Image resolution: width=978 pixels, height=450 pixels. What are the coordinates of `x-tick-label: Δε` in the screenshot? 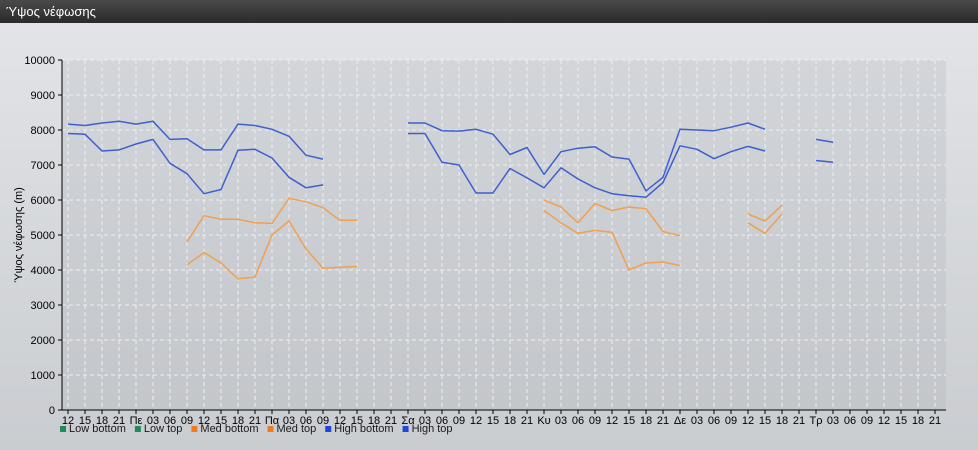 It's located at (680, 421).